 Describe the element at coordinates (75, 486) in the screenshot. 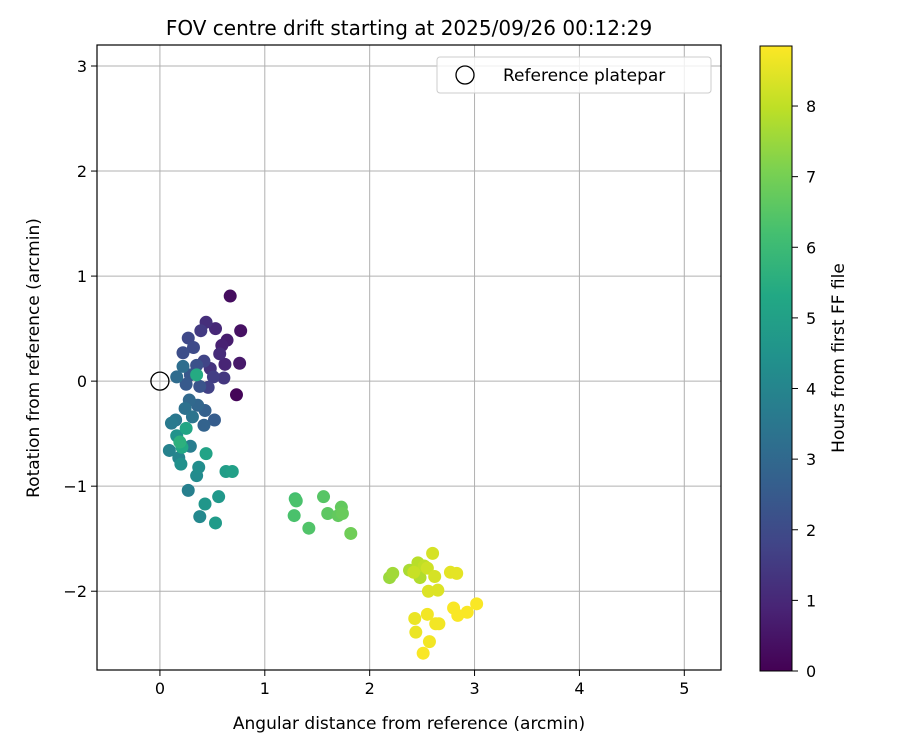

I see `y-tick-label: −1` at that location.